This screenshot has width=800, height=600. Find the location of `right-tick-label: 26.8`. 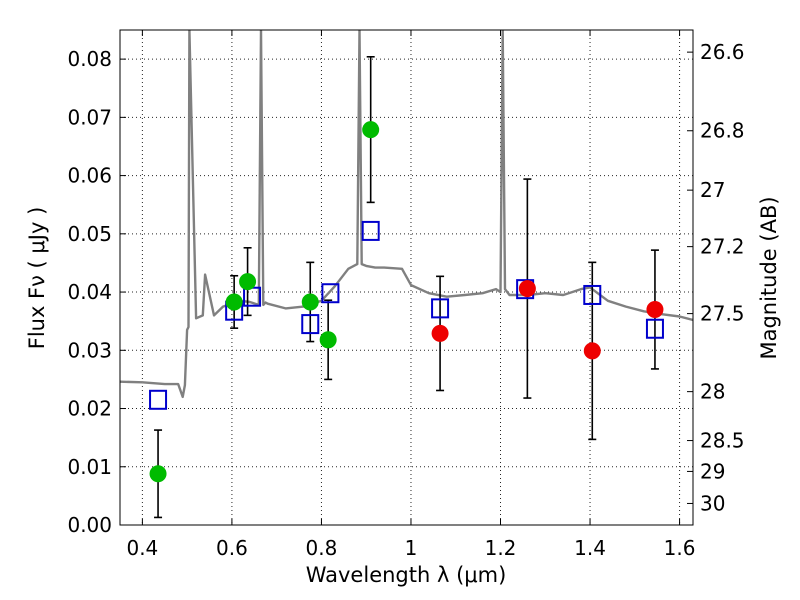

right-tick-label: 26.8 is located at coordinates (722, 131).